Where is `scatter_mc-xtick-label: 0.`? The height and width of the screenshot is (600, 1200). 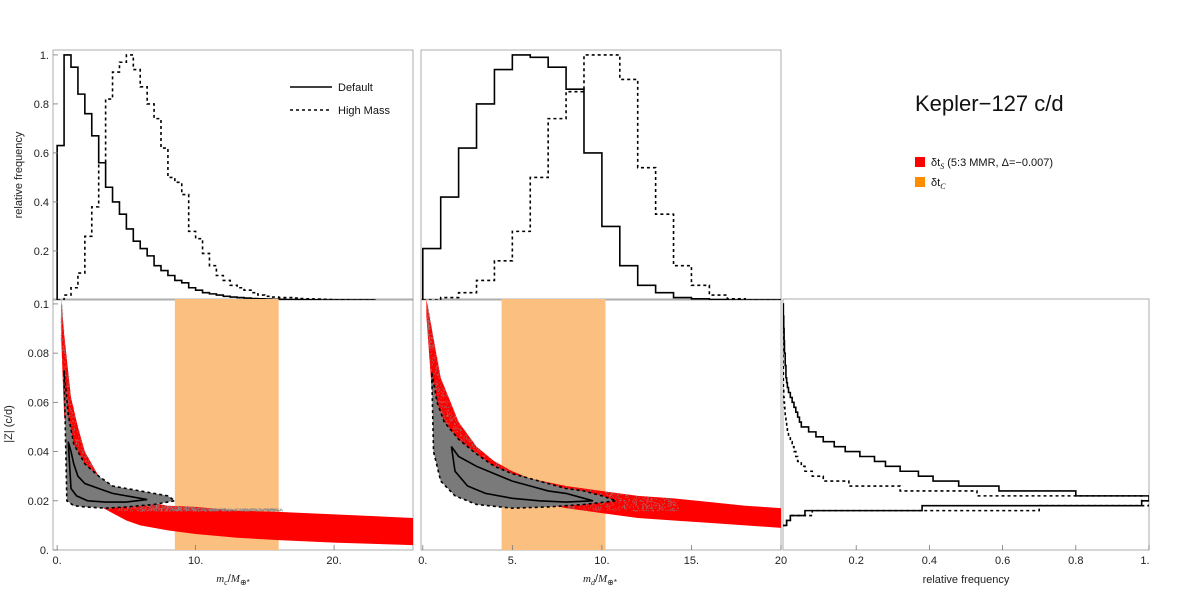
scatter_mc-xtick-label: 0. is located at coordinates (57, 561).